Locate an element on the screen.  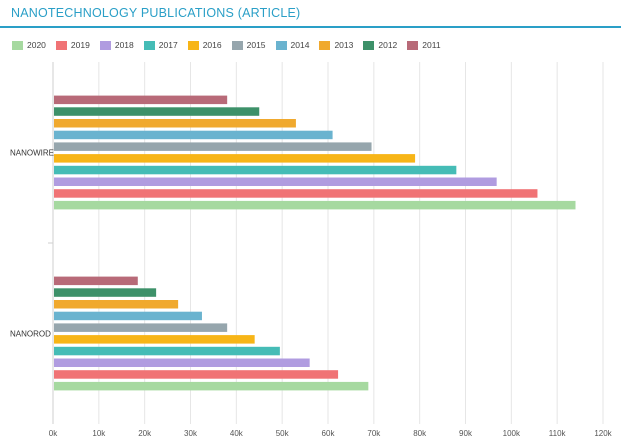
legend-swatch-2017 is located at coordinates (149, 45).